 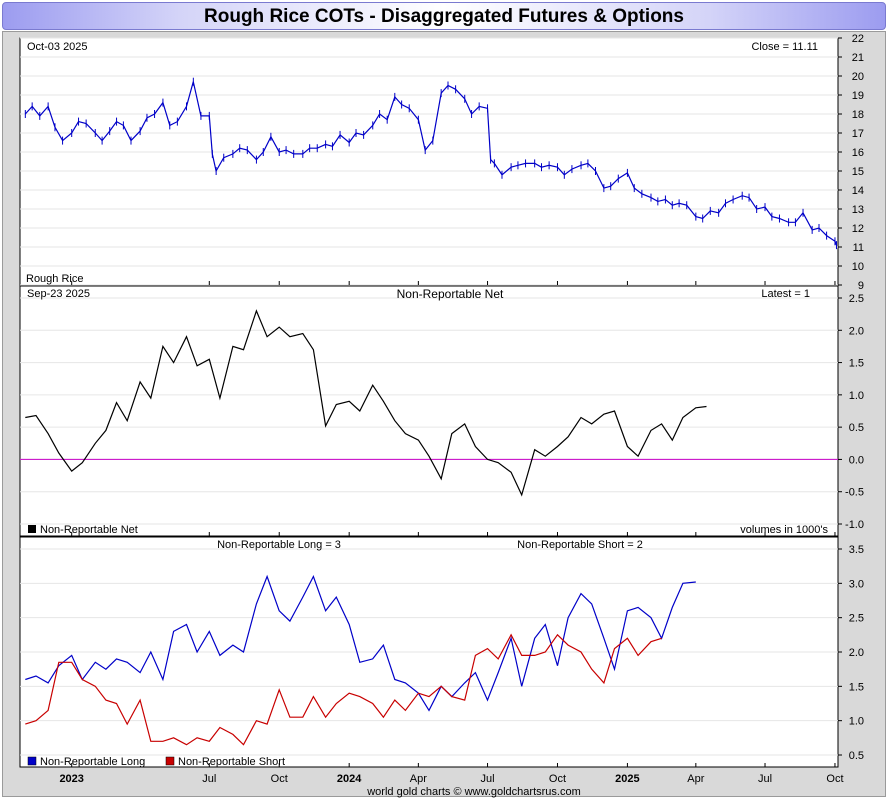 What do you see at coordinates (450, 294) in the screenshot?
I see `net-panel-title: Non-Reportable Net` at bounding box center [450, 294].